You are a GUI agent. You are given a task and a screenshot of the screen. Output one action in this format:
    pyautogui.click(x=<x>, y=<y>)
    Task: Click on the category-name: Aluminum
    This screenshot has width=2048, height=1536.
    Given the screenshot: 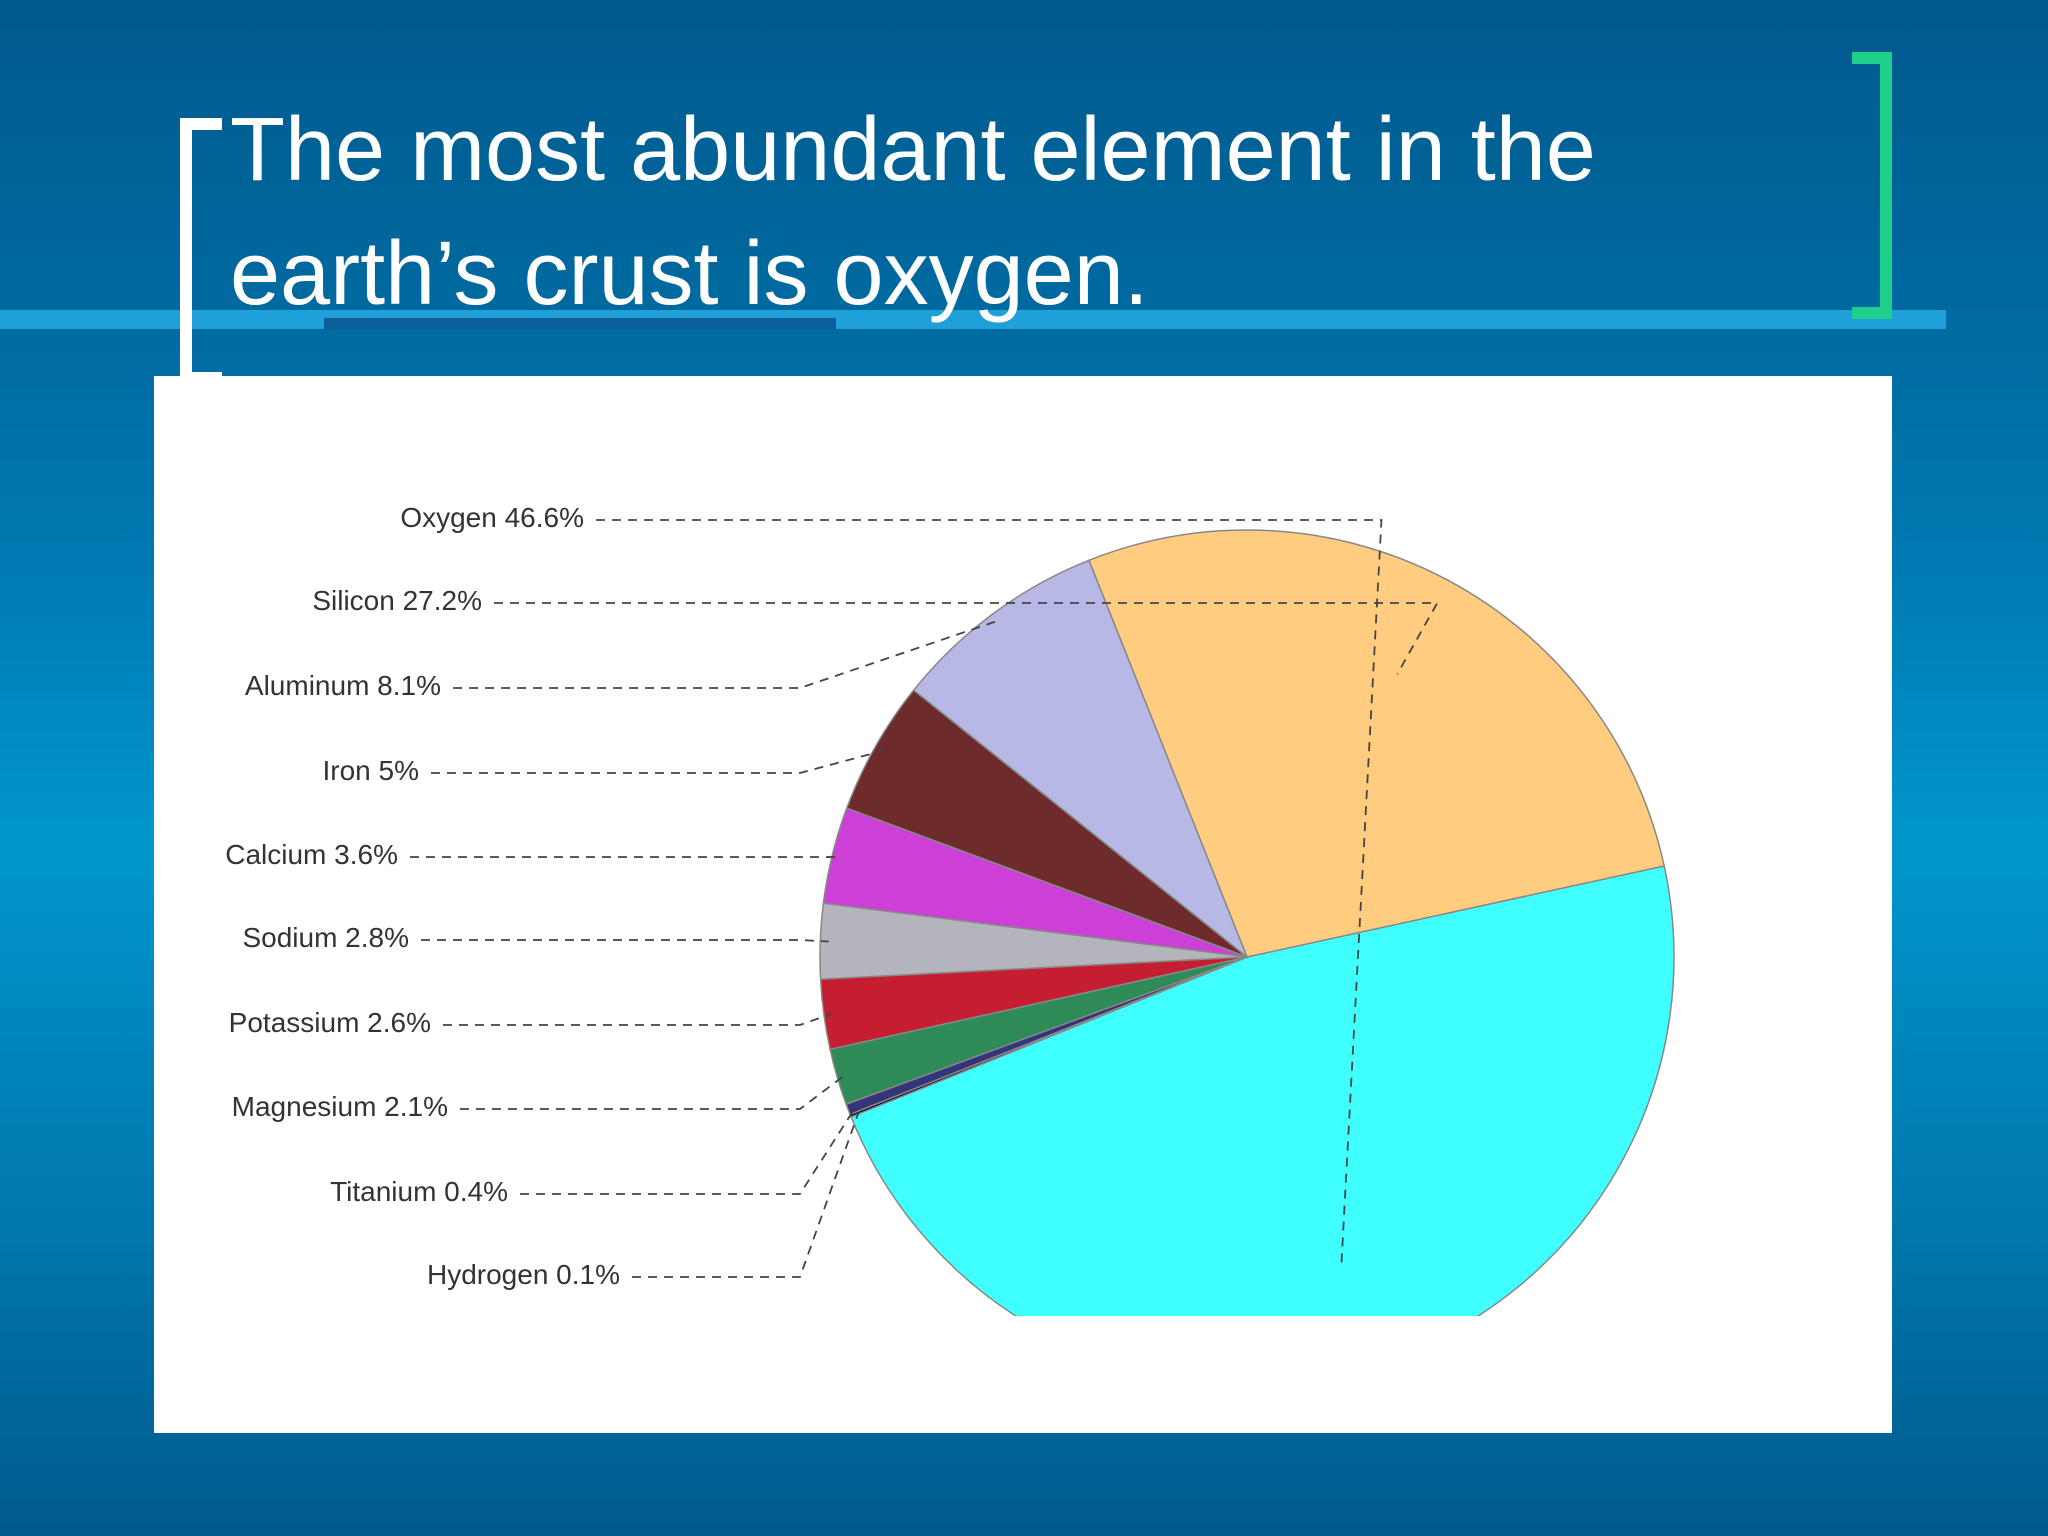 What is the action you would take?
    pyautogui.click(x=307, y=685)
    